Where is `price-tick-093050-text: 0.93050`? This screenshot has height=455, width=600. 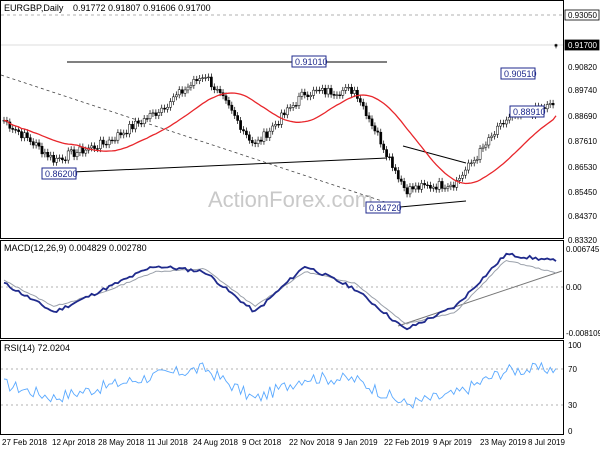 price-tick-093050-text: 0.93050 is located at coordinates (582, 15).